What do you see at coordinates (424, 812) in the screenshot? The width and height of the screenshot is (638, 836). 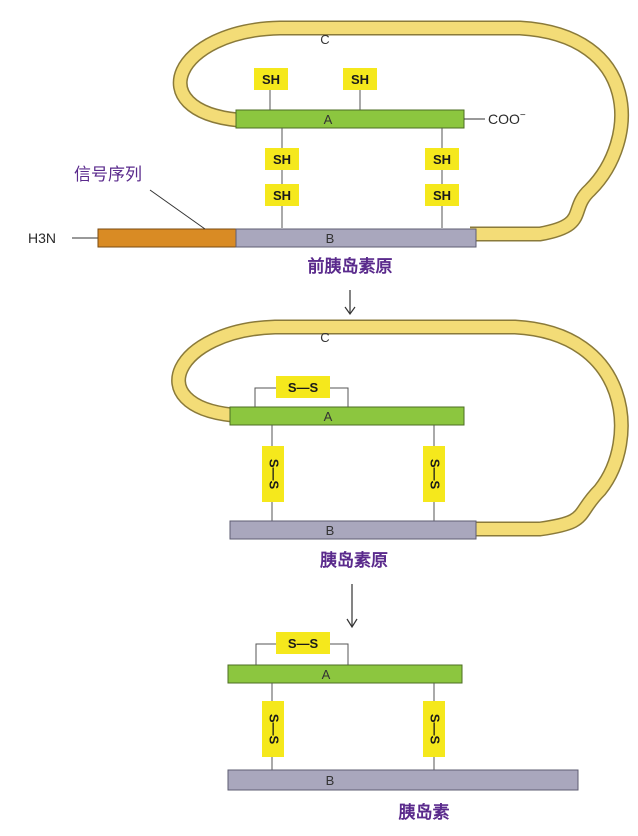 I see `stage-label-insulin: 胰岛素` at bounding box center [424, 812].